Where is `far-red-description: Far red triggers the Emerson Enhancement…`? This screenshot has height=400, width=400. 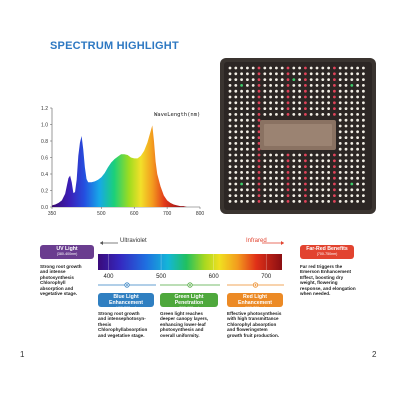 far-red-description: Far red triggers the Emerson Enhancement… is located at coordinates (335, 280).